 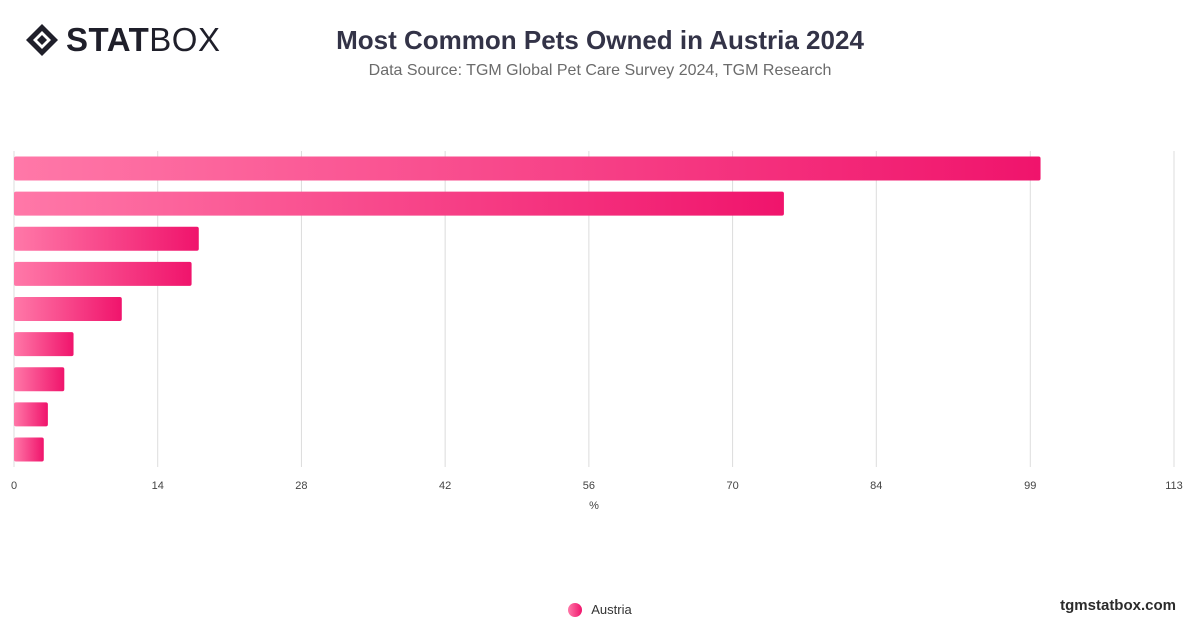 I want to click on x-tick-label: 14, so click(x=158, y=486).